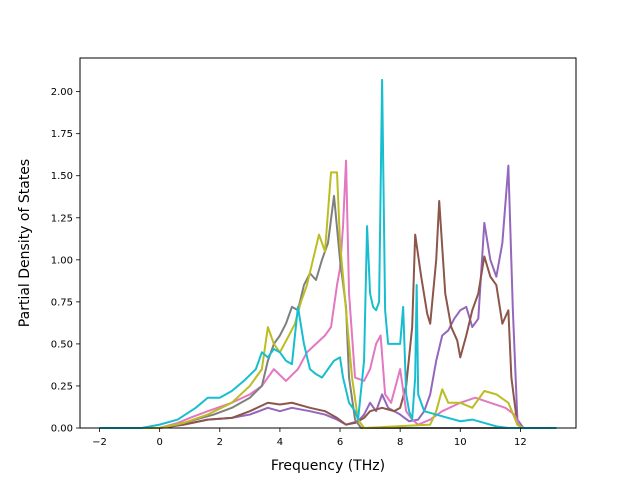 The width and height of the screenshot is (640, 480). I want to click on y-tick-label: 0.25, so click(62, 386).